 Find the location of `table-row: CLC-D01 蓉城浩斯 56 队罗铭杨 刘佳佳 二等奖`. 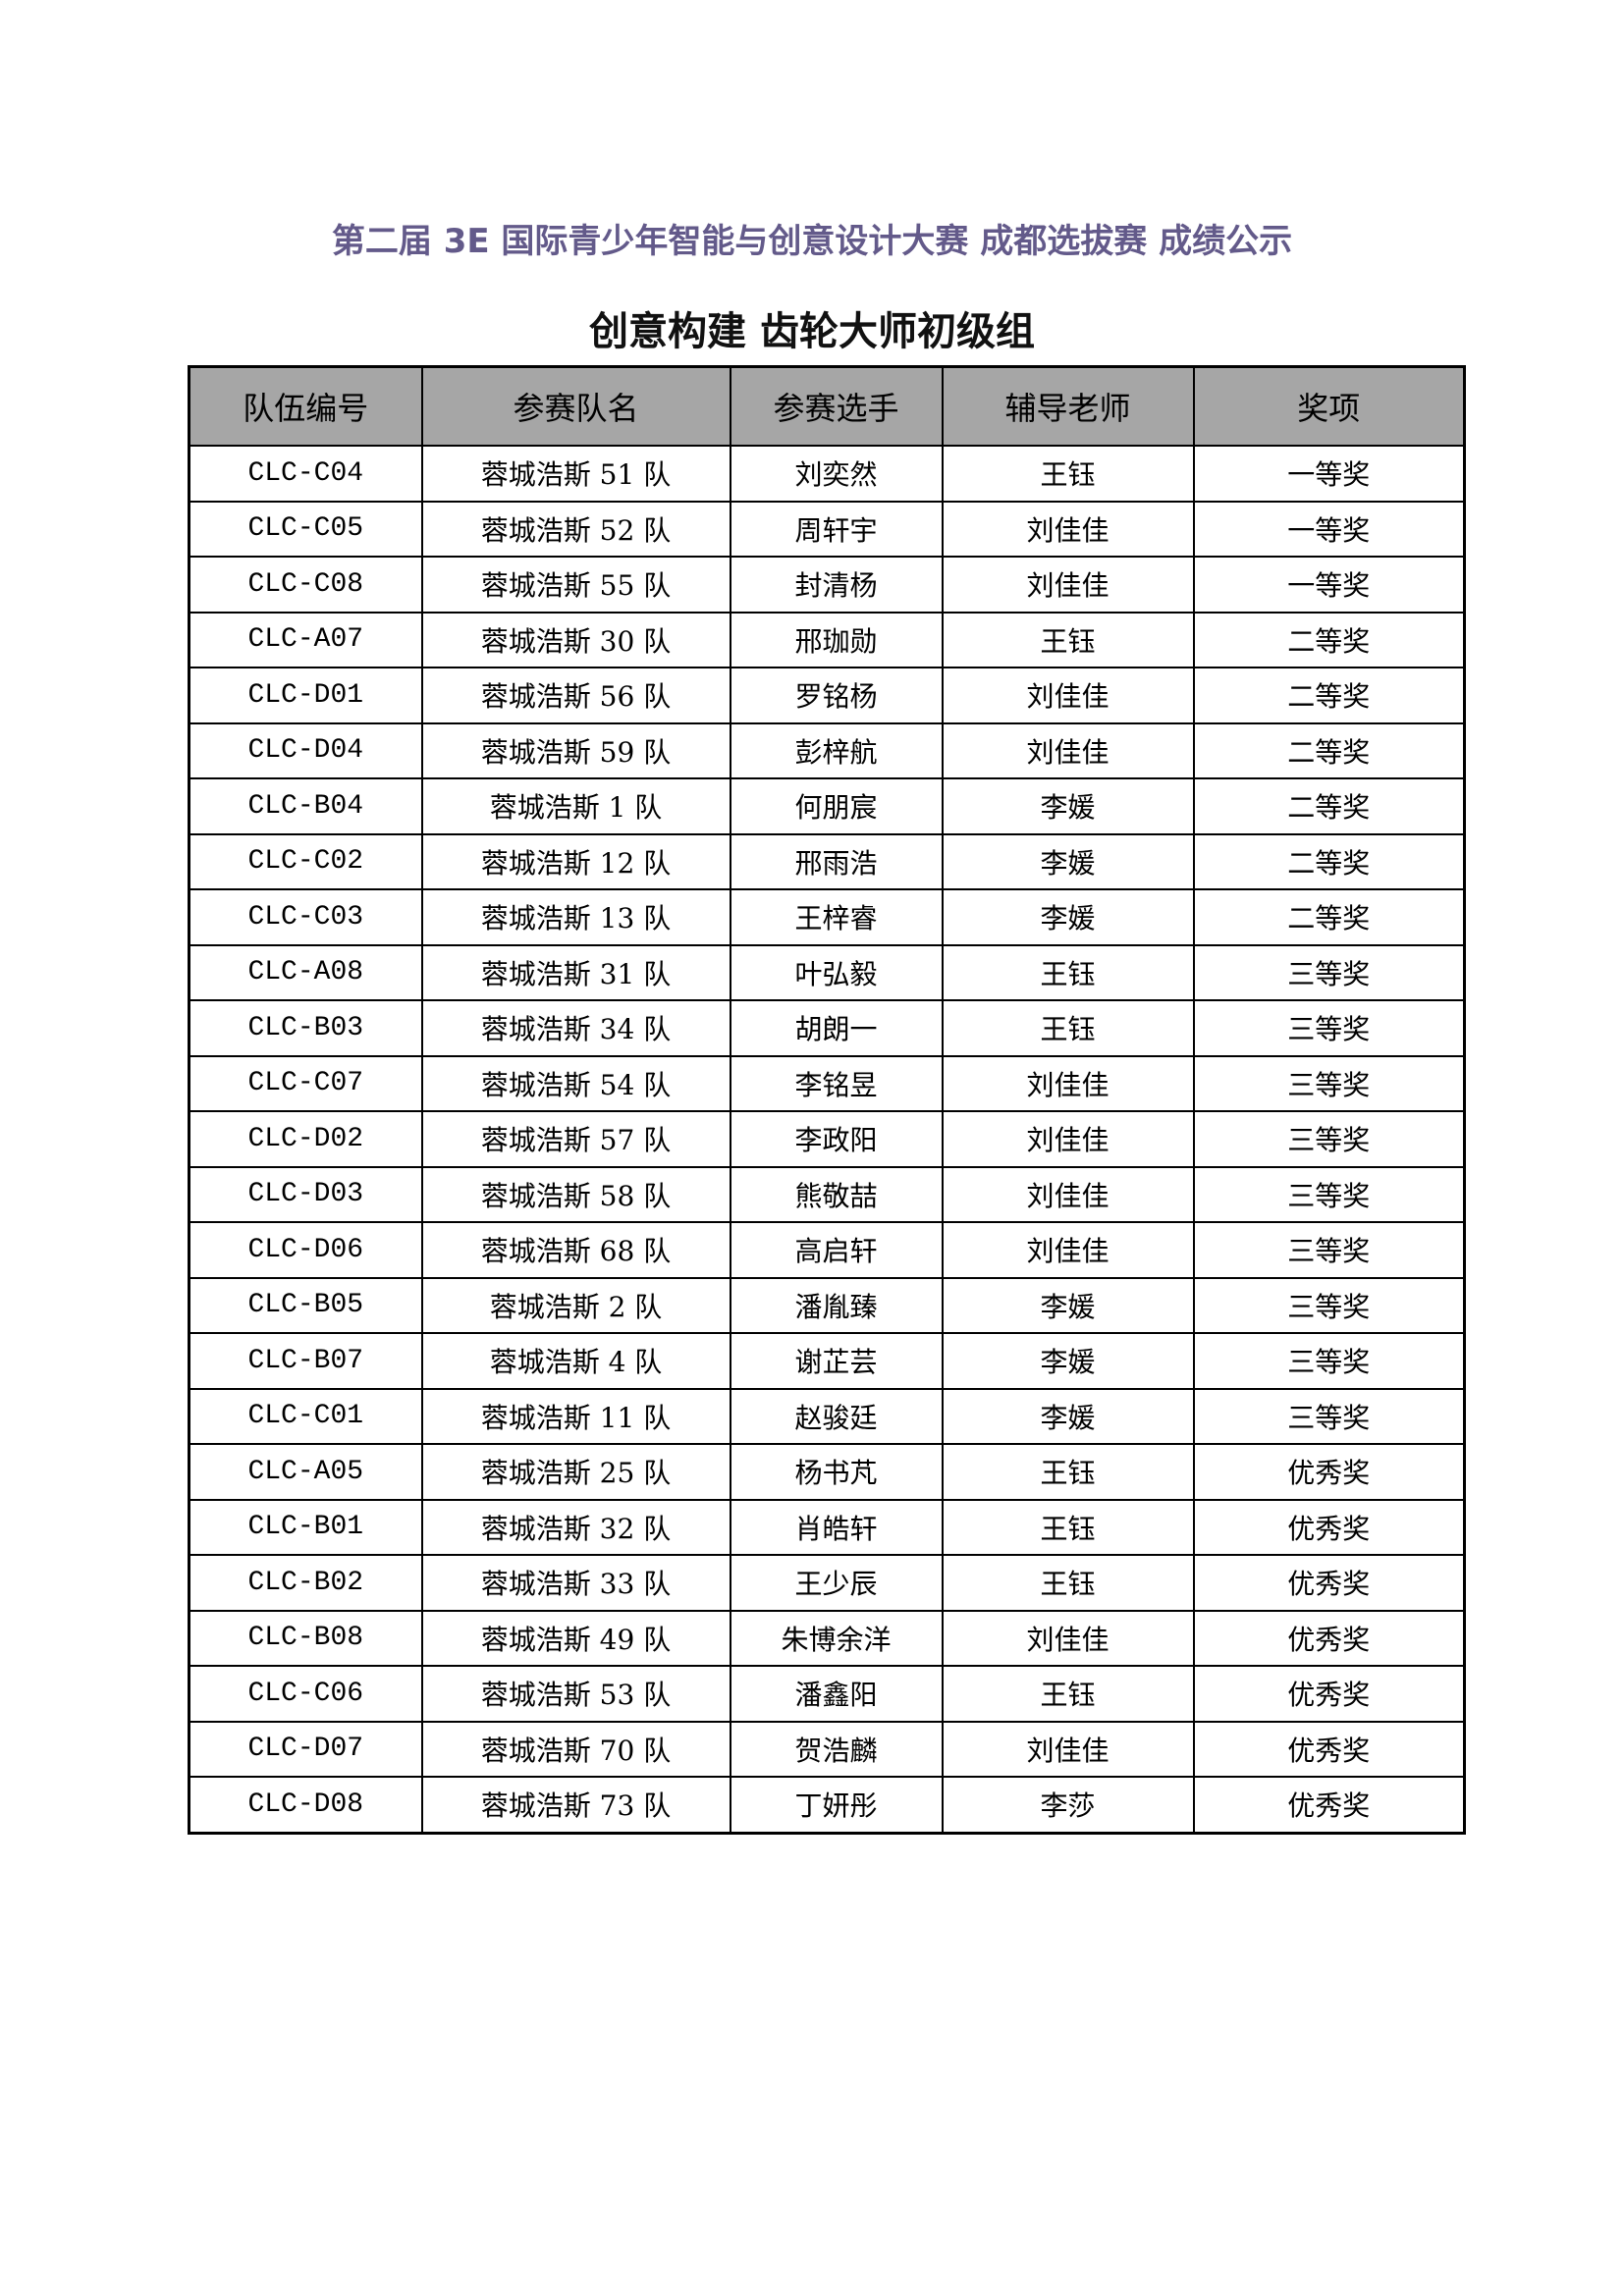

table-row: CLC-D01 蓉城浩斯 56 队罗铭杨 刘佳佳 二等奖 is located at coordinates (827, 695).